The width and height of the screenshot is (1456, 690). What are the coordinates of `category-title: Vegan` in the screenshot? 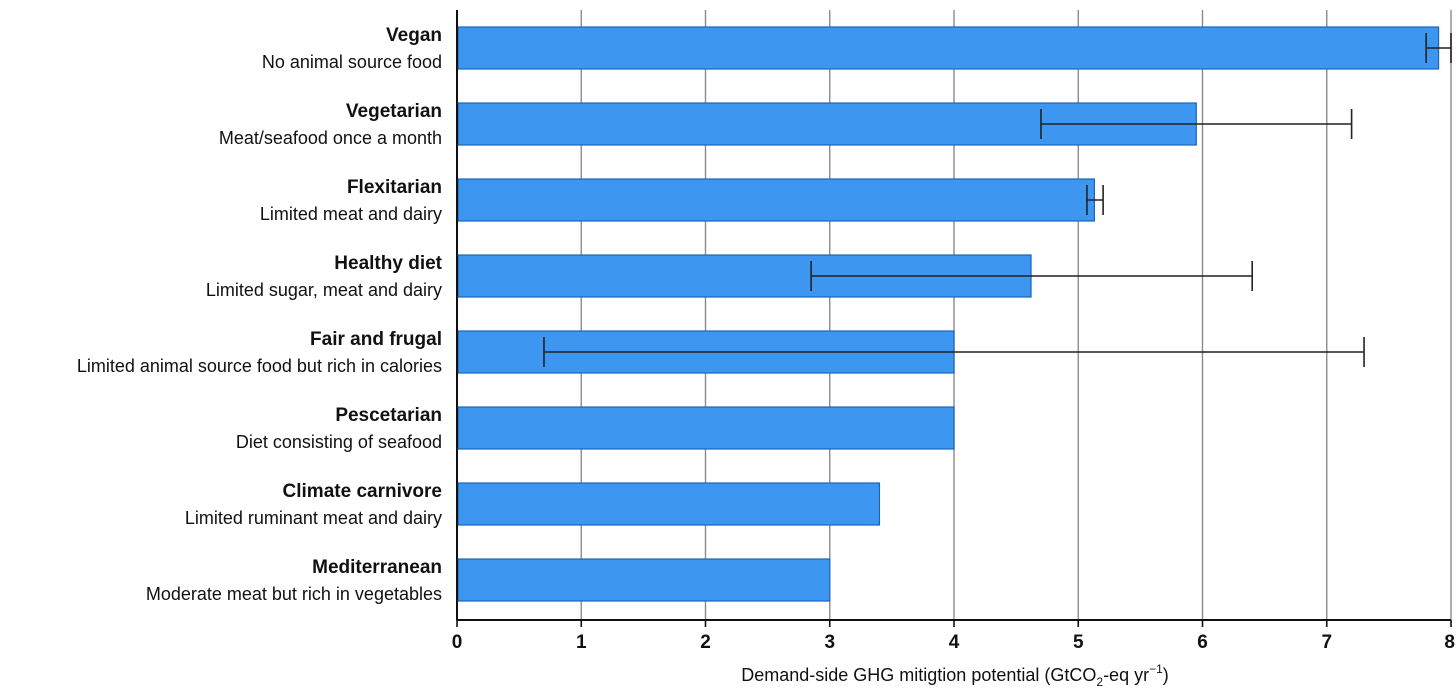 It's located at (414, 35).